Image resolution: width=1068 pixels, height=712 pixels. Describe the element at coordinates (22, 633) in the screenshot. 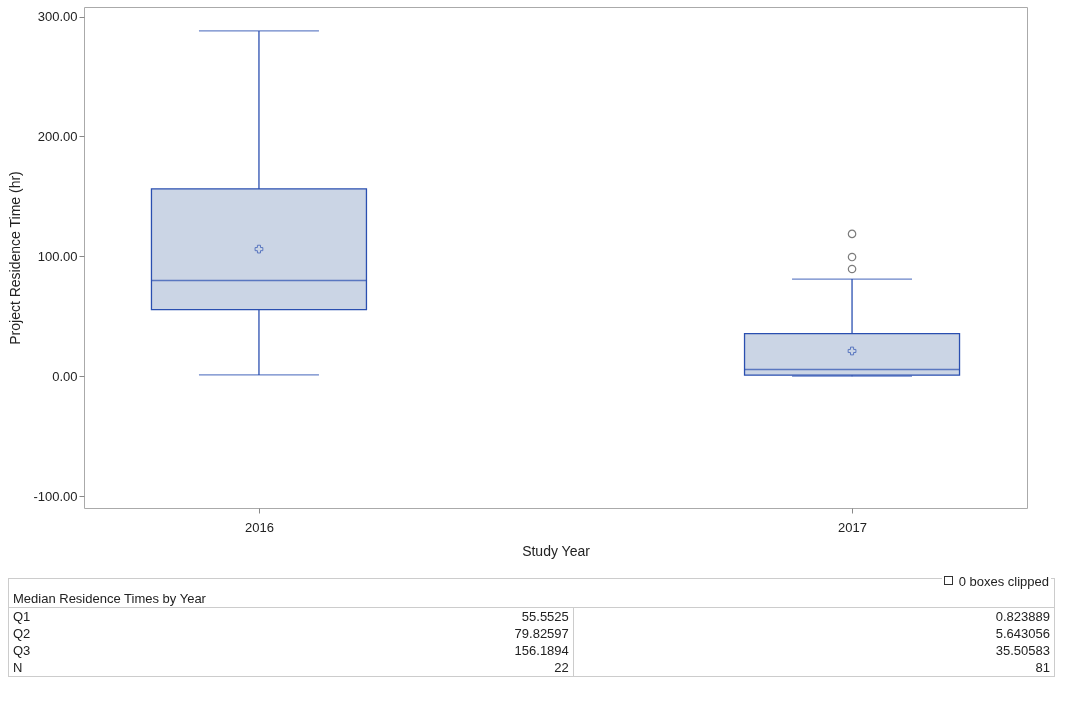

I see `text: Q2` at that location.